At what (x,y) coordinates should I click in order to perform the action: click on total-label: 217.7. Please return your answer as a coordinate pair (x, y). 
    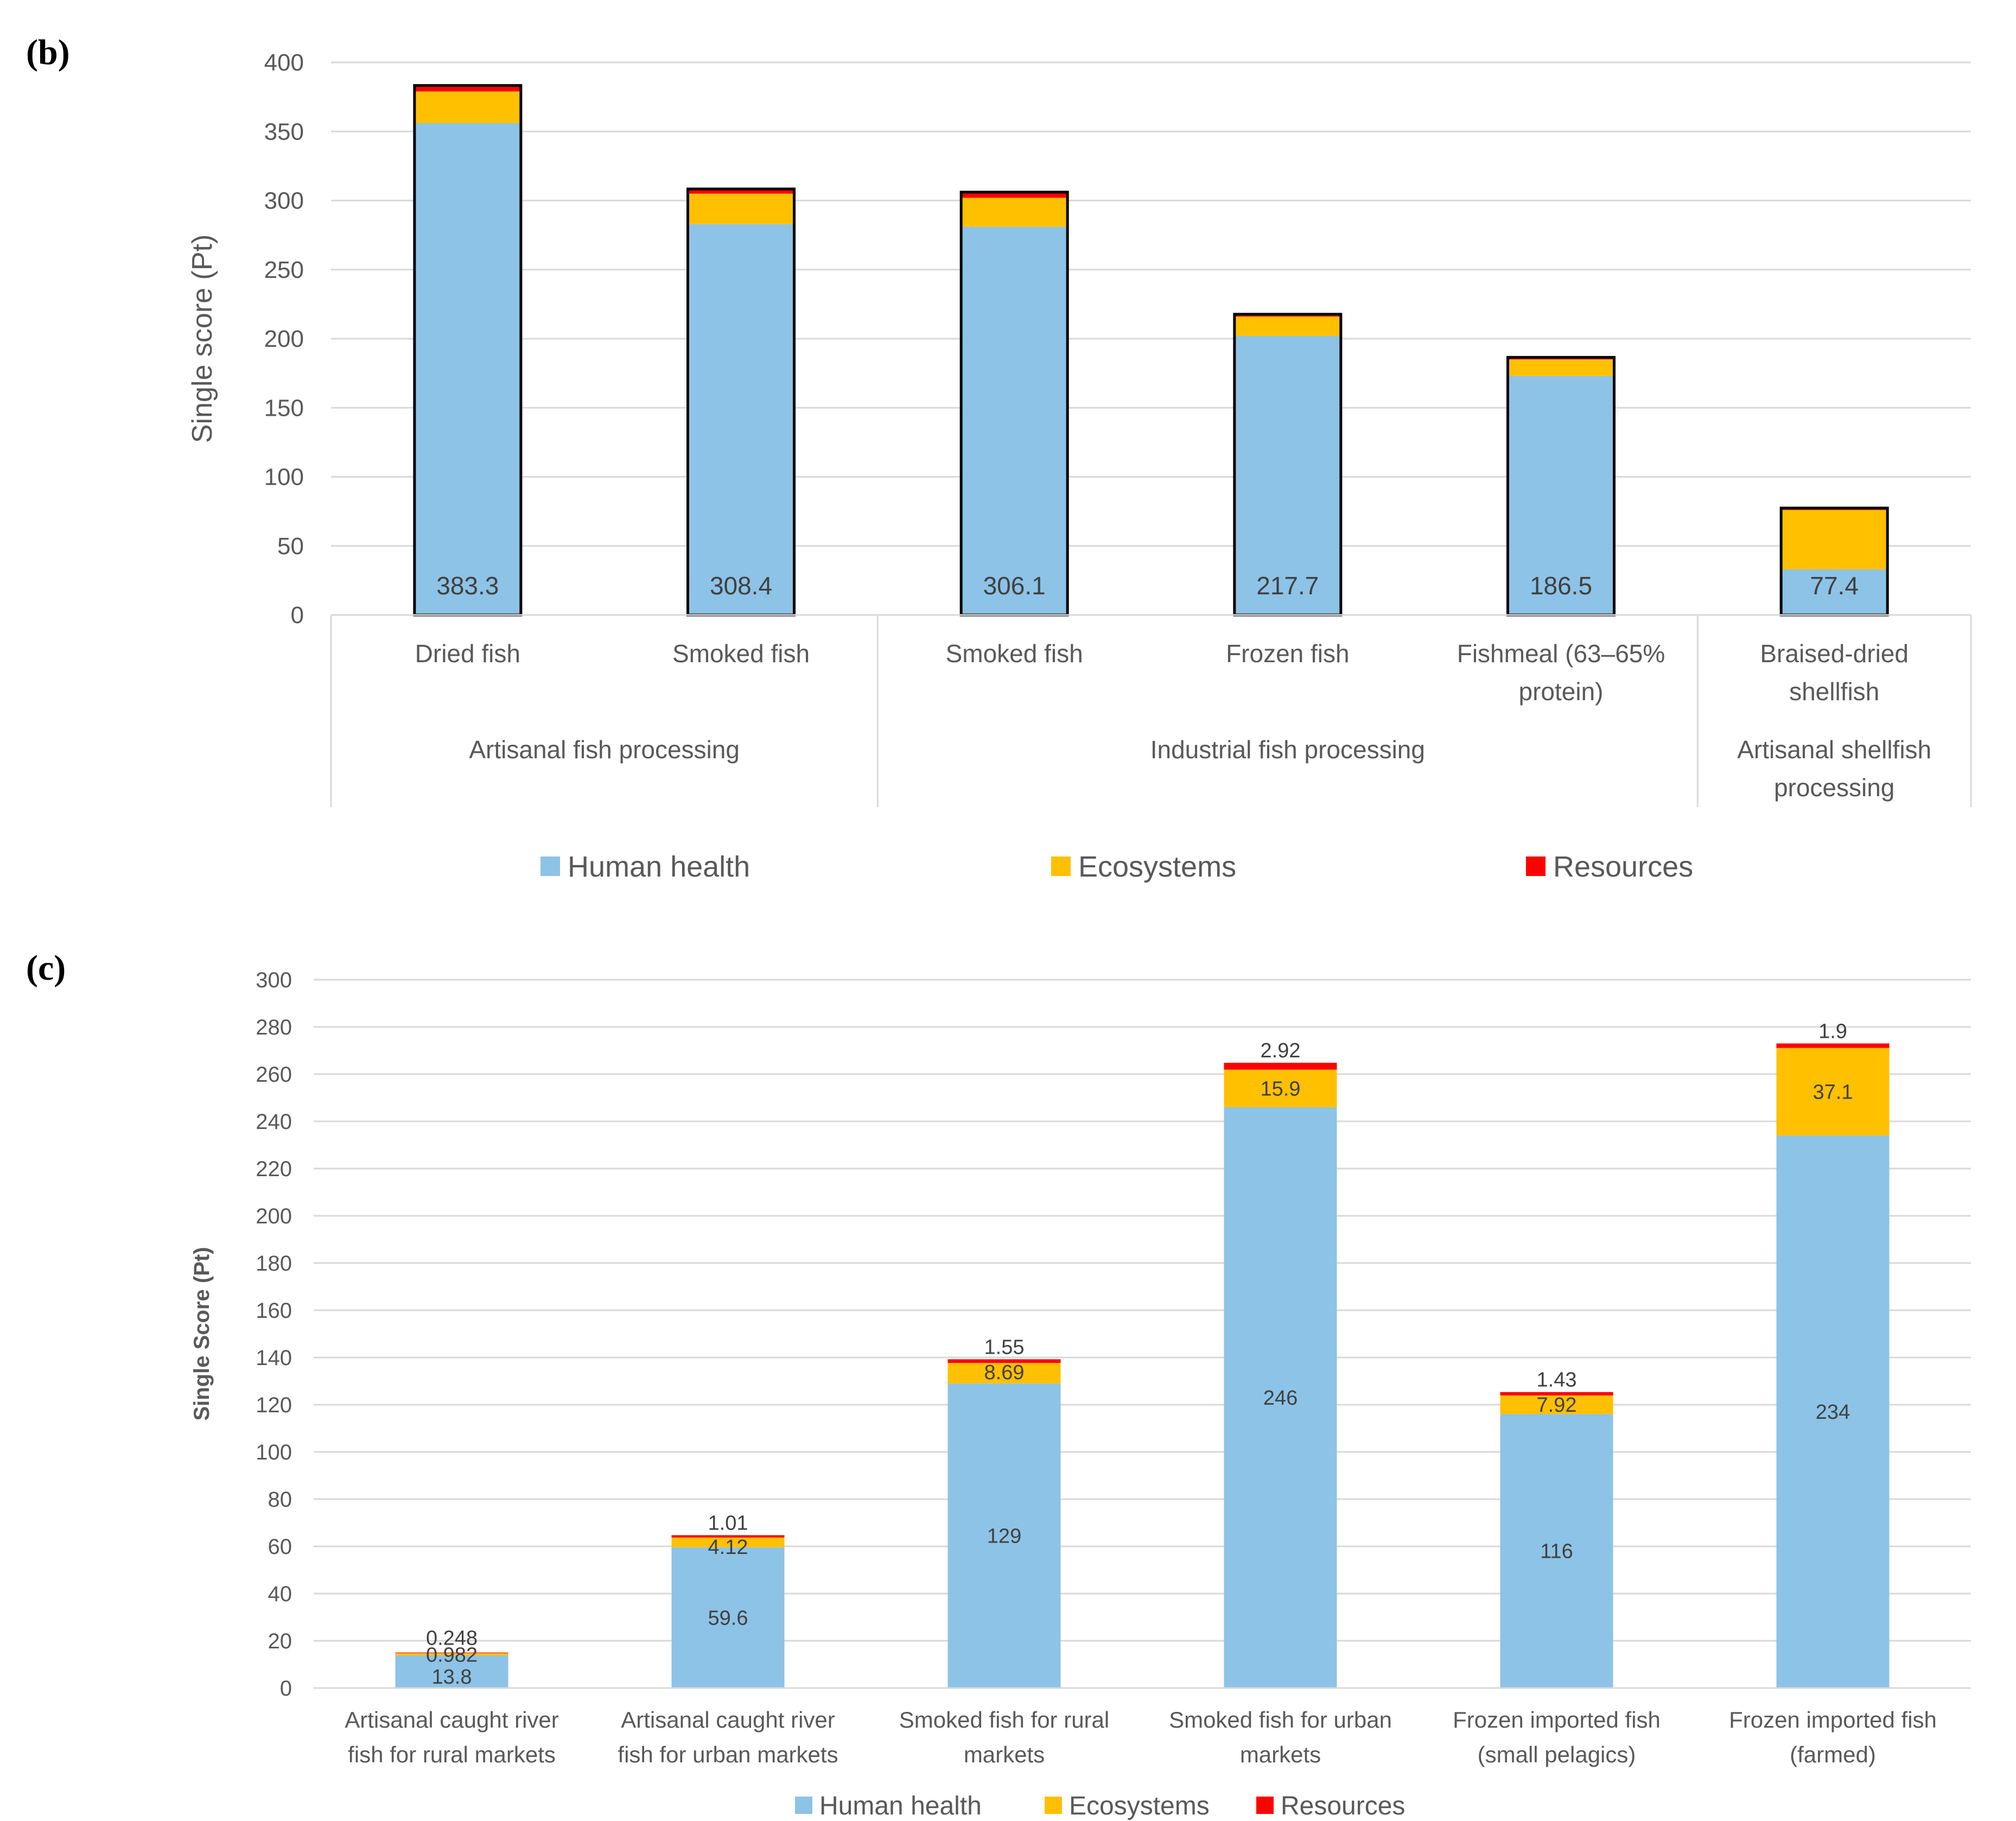
    Looking at the image, I should click on (1287, 586).